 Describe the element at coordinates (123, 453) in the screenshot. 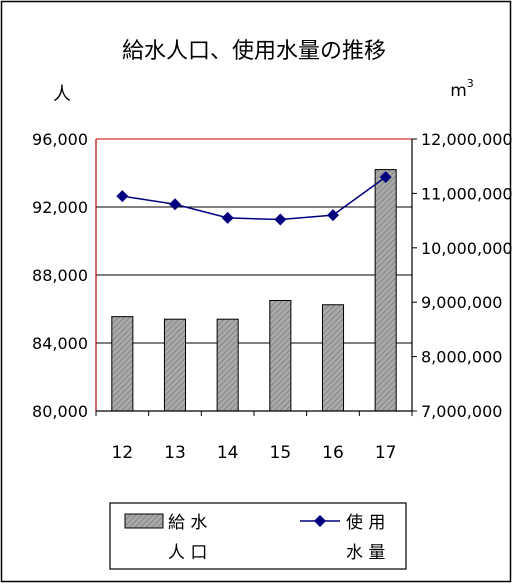

I see `x-tick-label: 12` at that location.